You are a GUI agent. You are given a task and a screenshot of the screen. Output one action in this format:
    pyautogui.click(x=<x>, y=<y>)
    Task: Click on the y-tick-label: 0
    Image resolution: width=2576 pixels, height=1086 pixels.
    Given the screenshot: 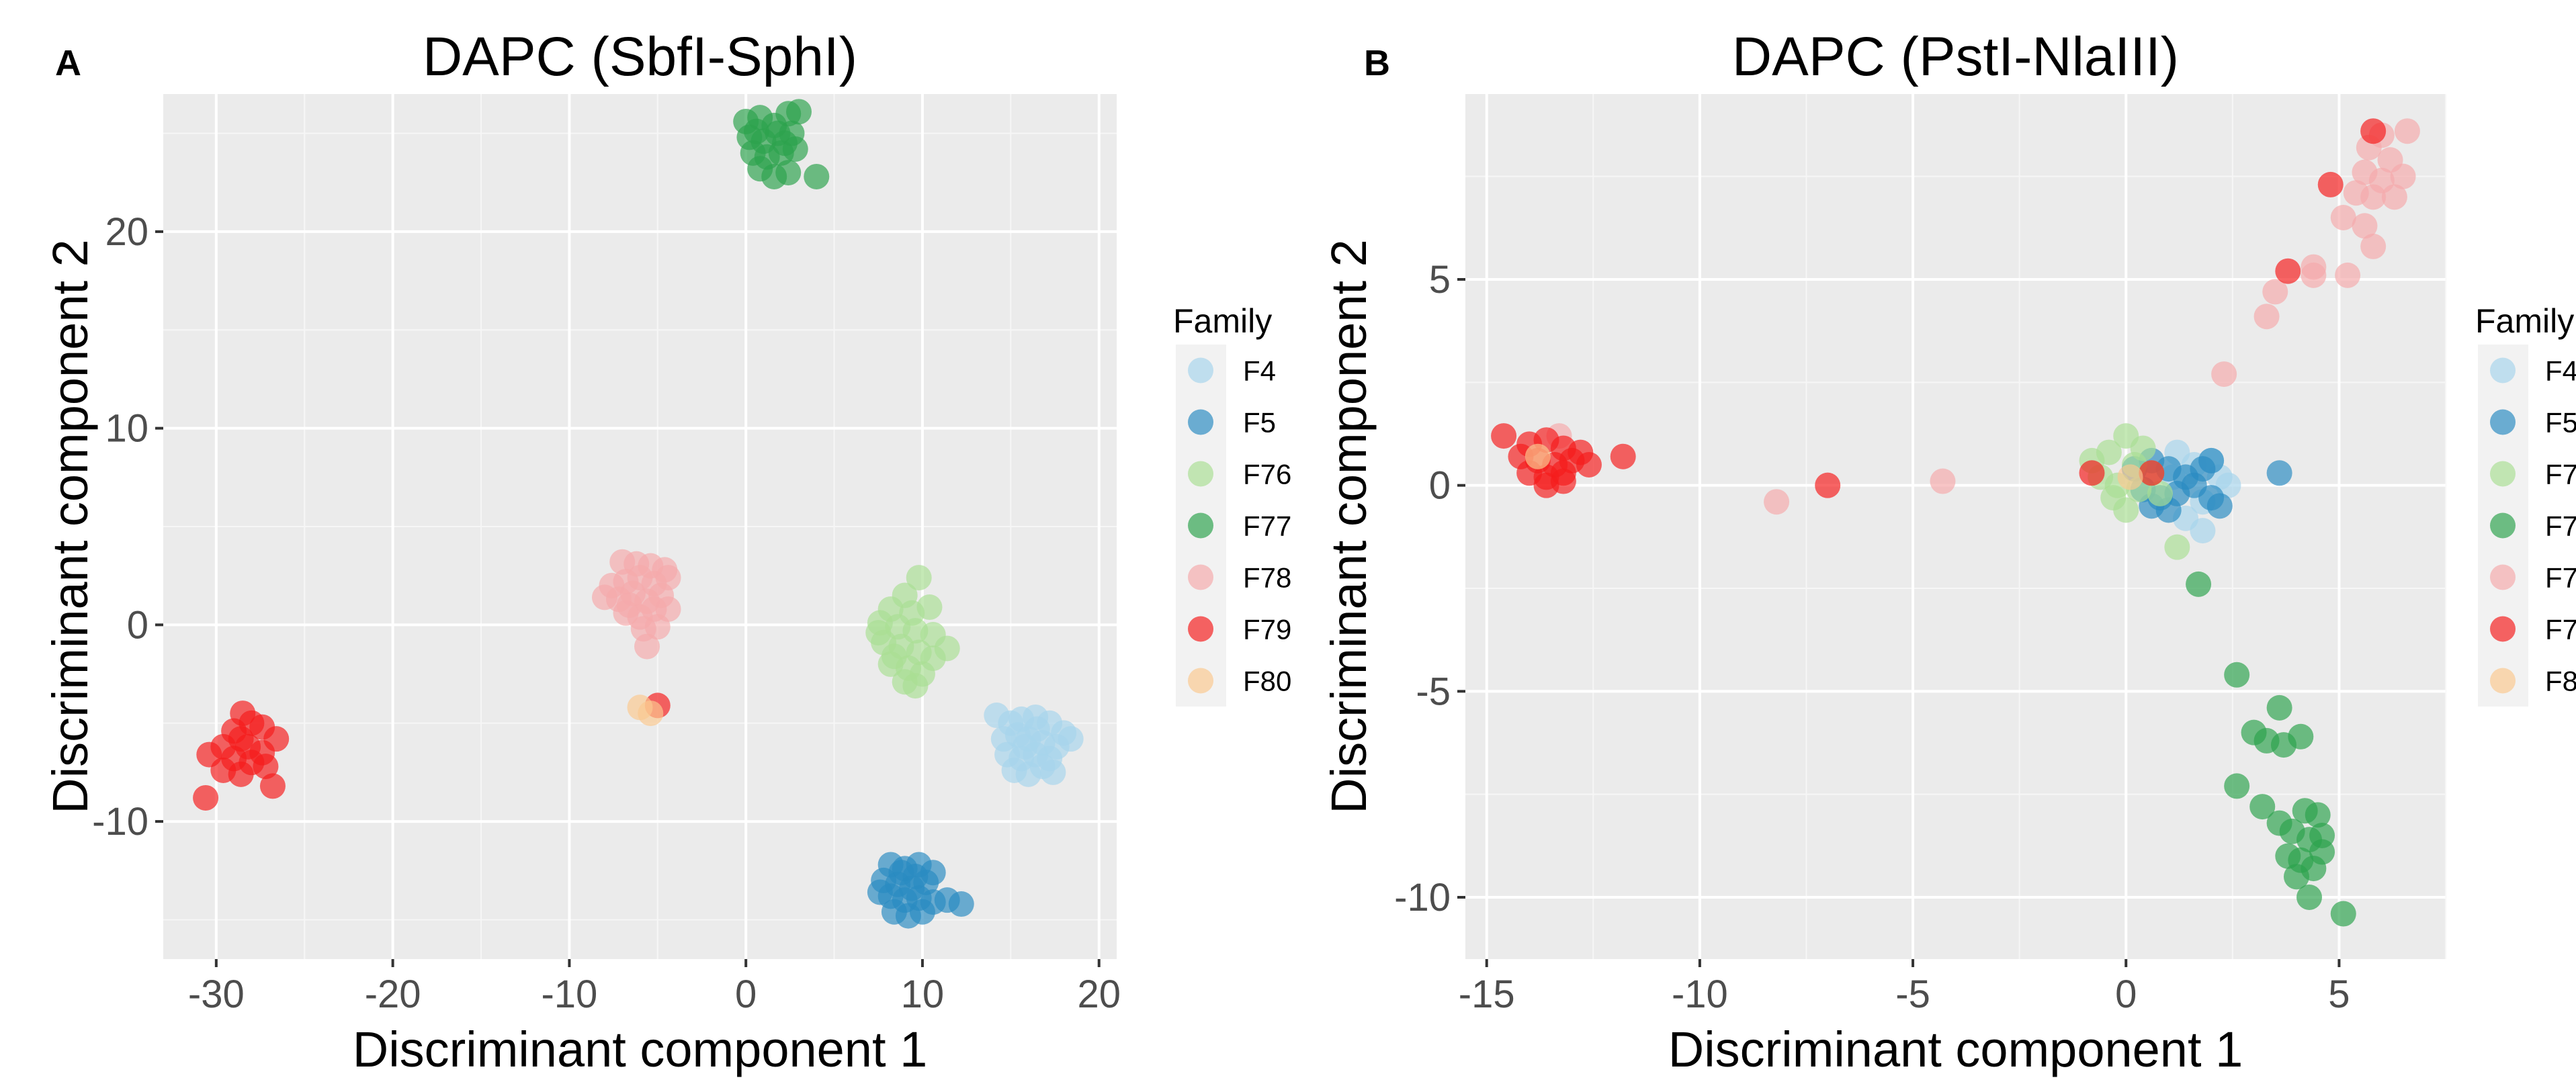 What is the action you would take?
    pyautogui.click(x=1440, y=486)
    